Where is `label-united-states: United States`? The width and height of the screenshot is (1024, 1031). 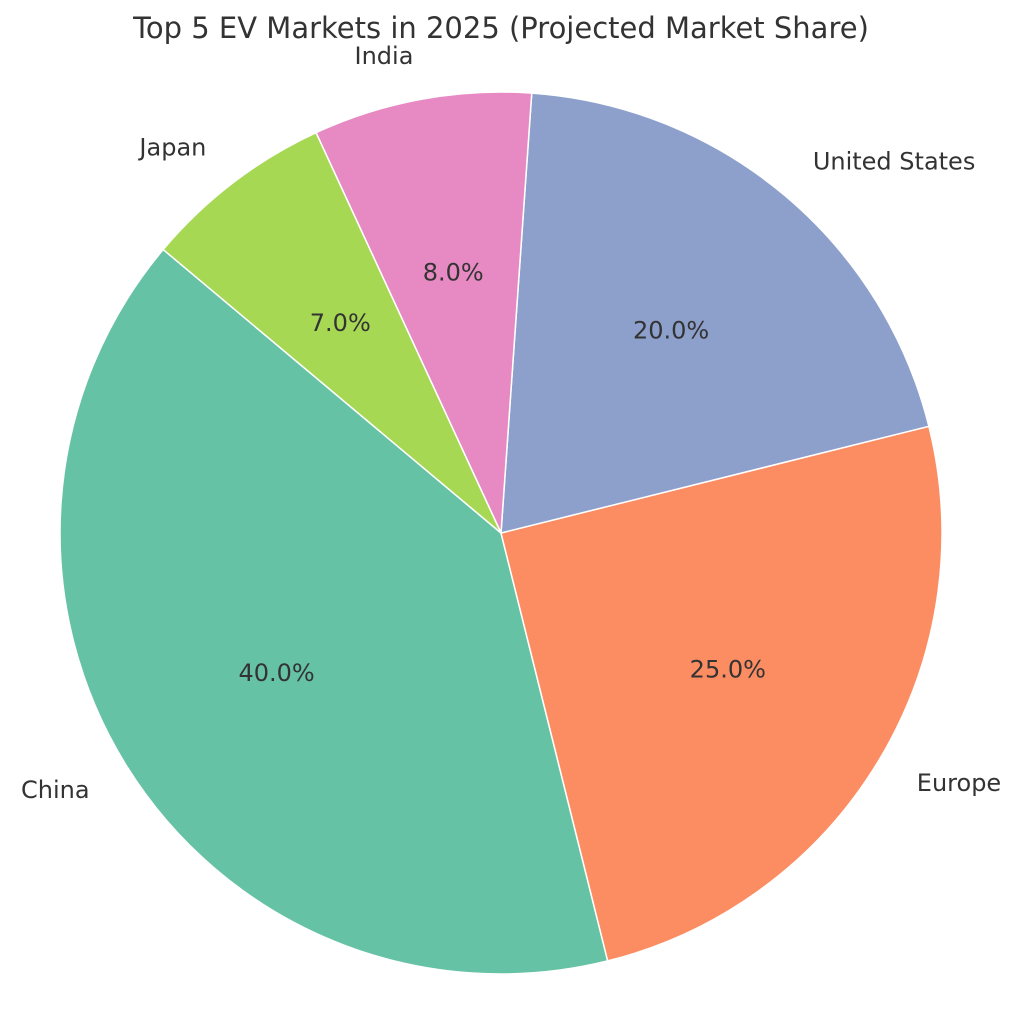
label-united-states: United States is located at coordinates (894, 161).